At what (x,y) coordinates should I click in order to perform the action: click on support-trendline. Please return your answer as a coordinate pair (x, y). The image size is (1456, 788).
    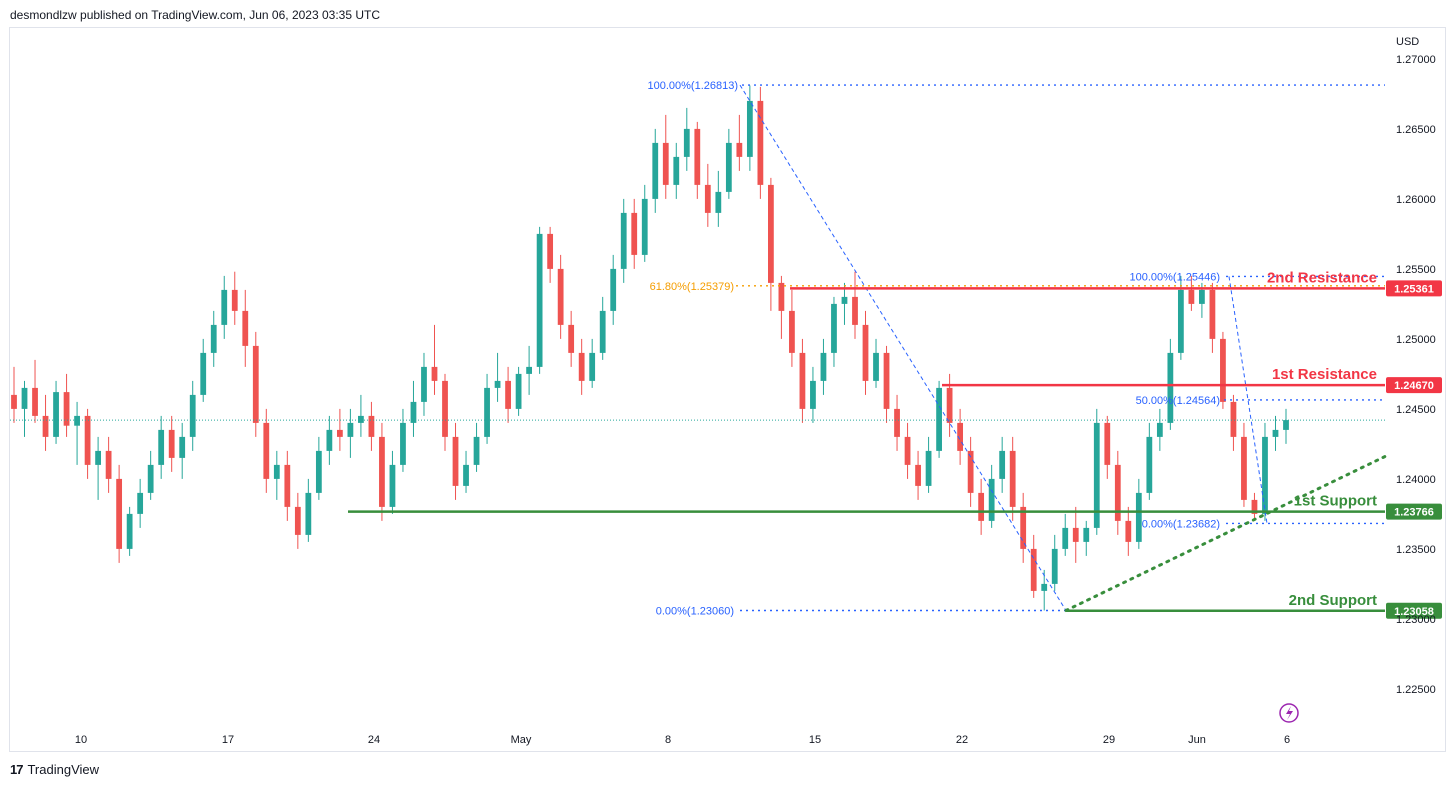
    Looking at the image, I should click on (1225, 533).